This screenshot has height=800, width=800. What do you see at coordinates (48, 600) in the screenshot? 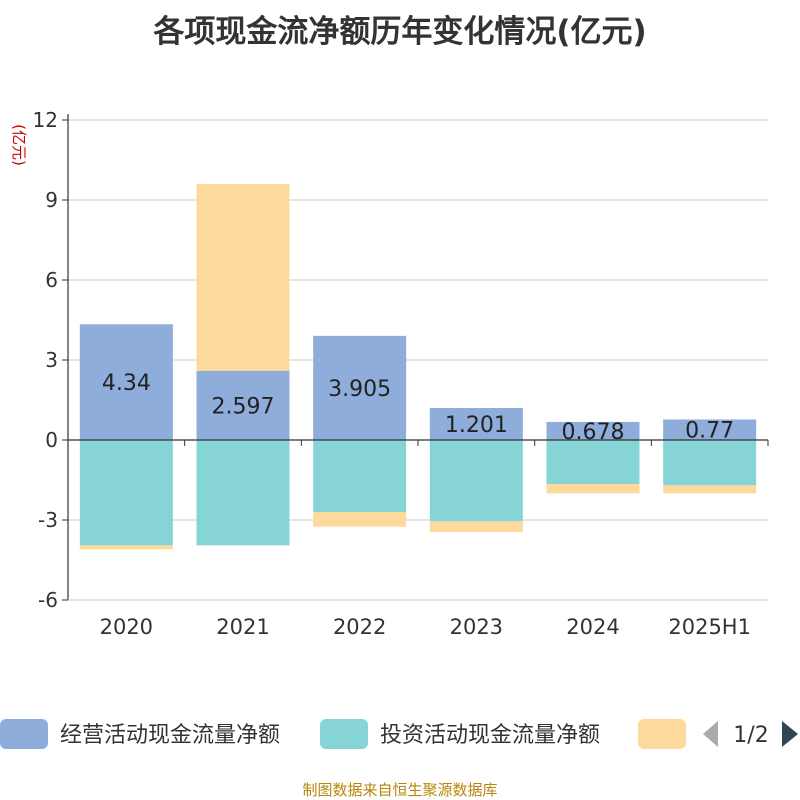
I see `y-tick-label: -6` at bounding box center [48, 600].